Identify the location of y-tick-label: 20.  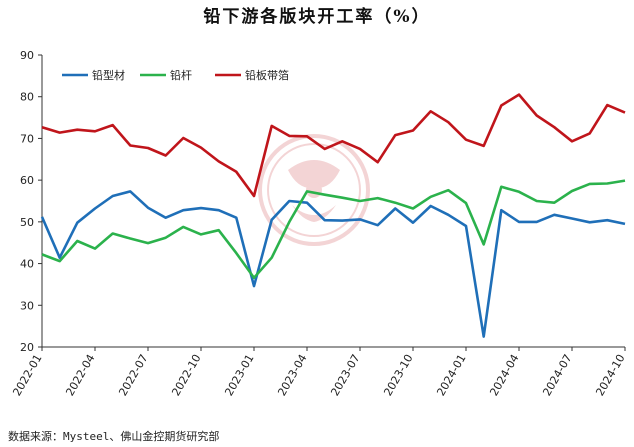
(27, 347).